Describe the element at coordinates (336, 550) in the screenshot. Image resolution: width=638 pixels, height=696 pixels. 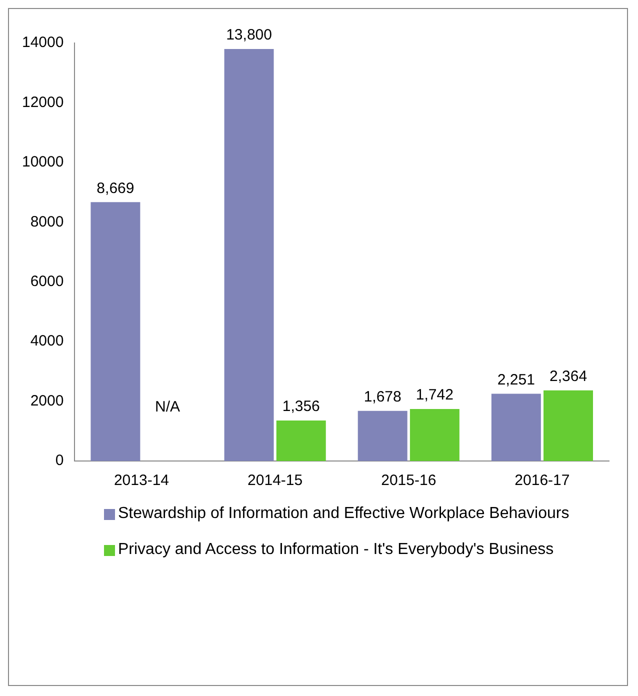
I see `legend-label: Privacy and Access to Information - It's Everybody's Business` at that location.